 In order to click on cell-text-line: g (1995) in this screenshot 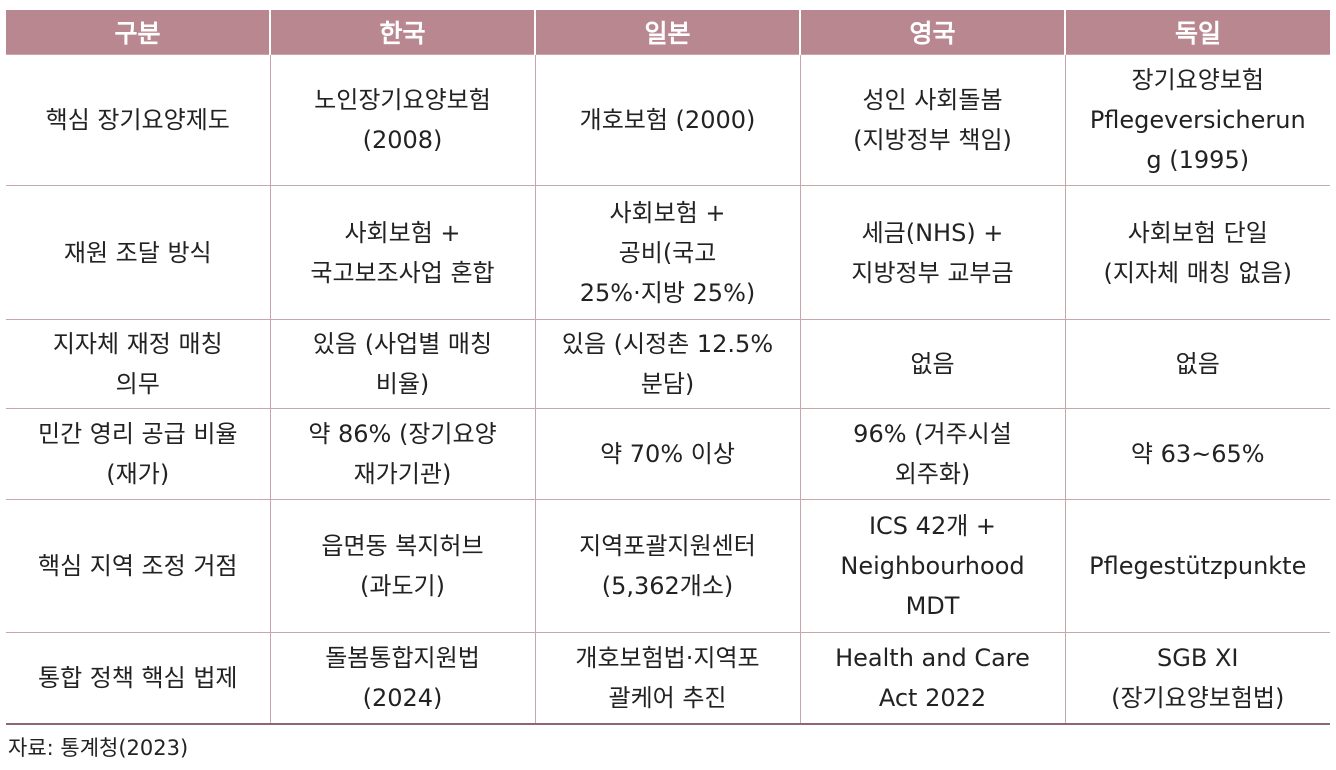, I will do `click(1198, 160)`.